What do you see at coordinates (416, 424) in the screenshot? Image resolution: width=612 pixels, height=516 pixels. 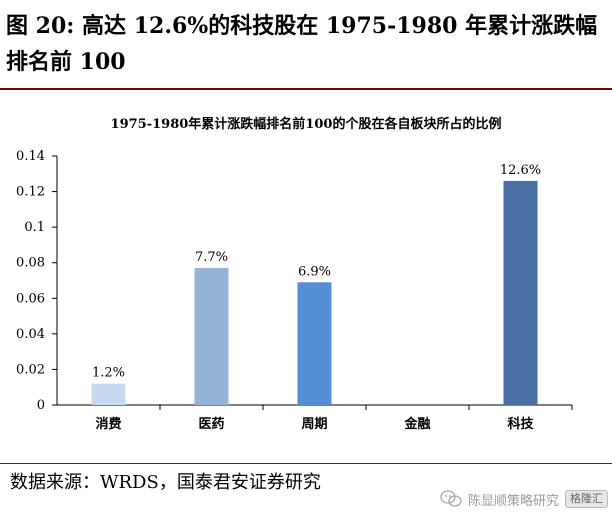 I see `x-category-label: 金融` at bounding box center [416, 424].